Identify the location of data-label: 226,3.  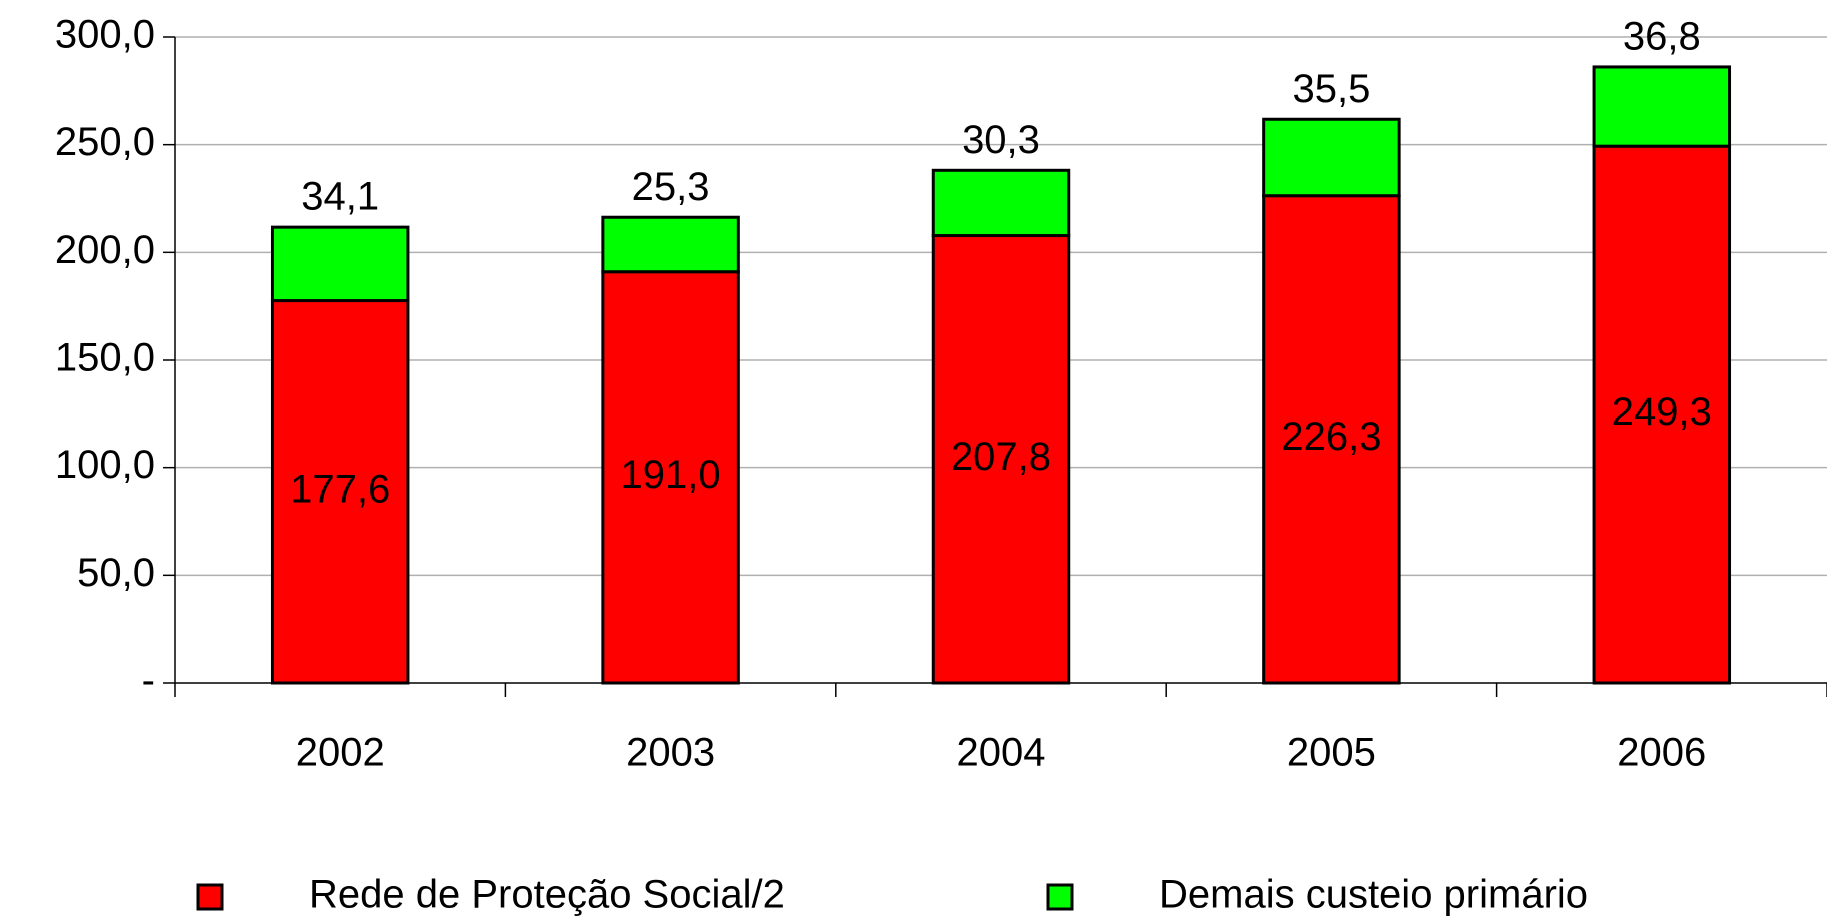
(1331, 437).